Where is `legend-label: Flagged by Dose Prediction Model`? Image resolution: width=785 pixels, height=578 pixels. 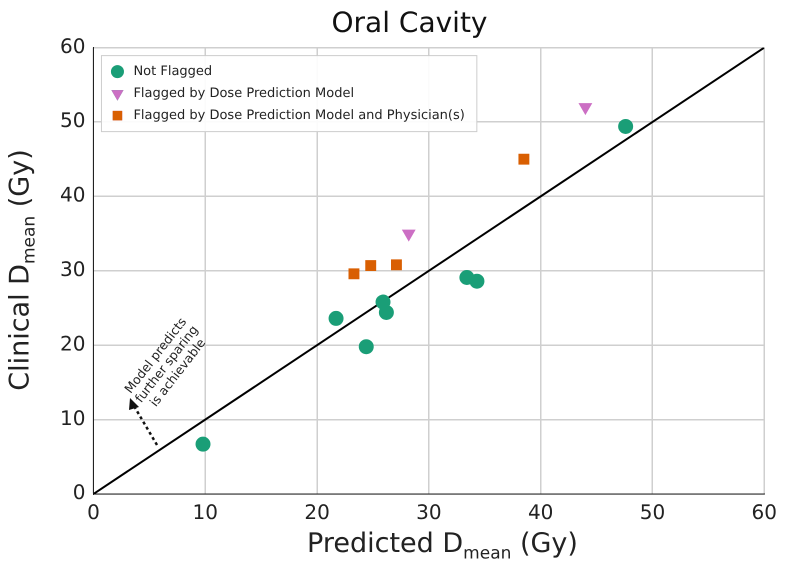
legend-label: Flagged by Dose Prediction Model is located at coordinates (243, 93).